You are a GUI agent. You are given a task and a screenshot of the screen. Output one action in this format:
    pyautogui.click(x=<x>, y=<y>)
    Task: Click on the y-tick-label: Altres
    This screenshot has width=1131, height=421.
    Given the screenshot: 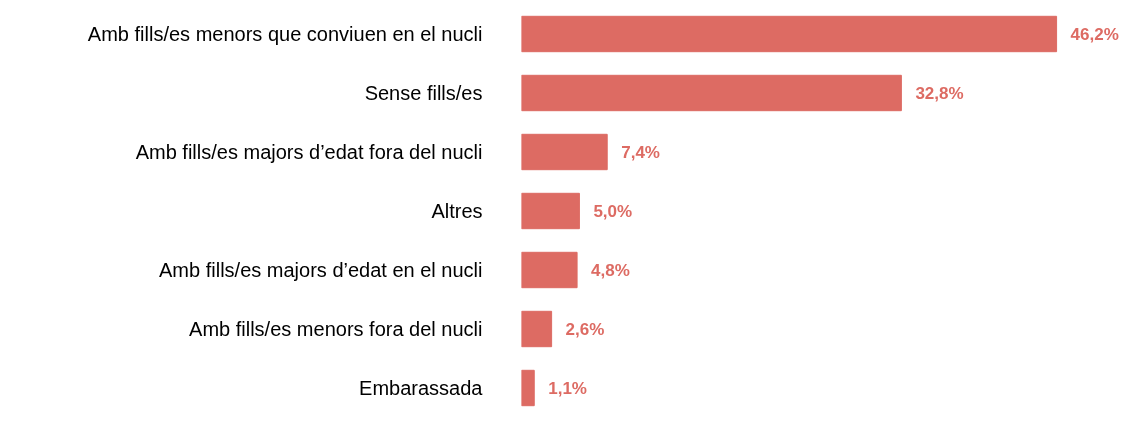 What is the action you would take?
    pyautogui.click(x=457, y=211)
    